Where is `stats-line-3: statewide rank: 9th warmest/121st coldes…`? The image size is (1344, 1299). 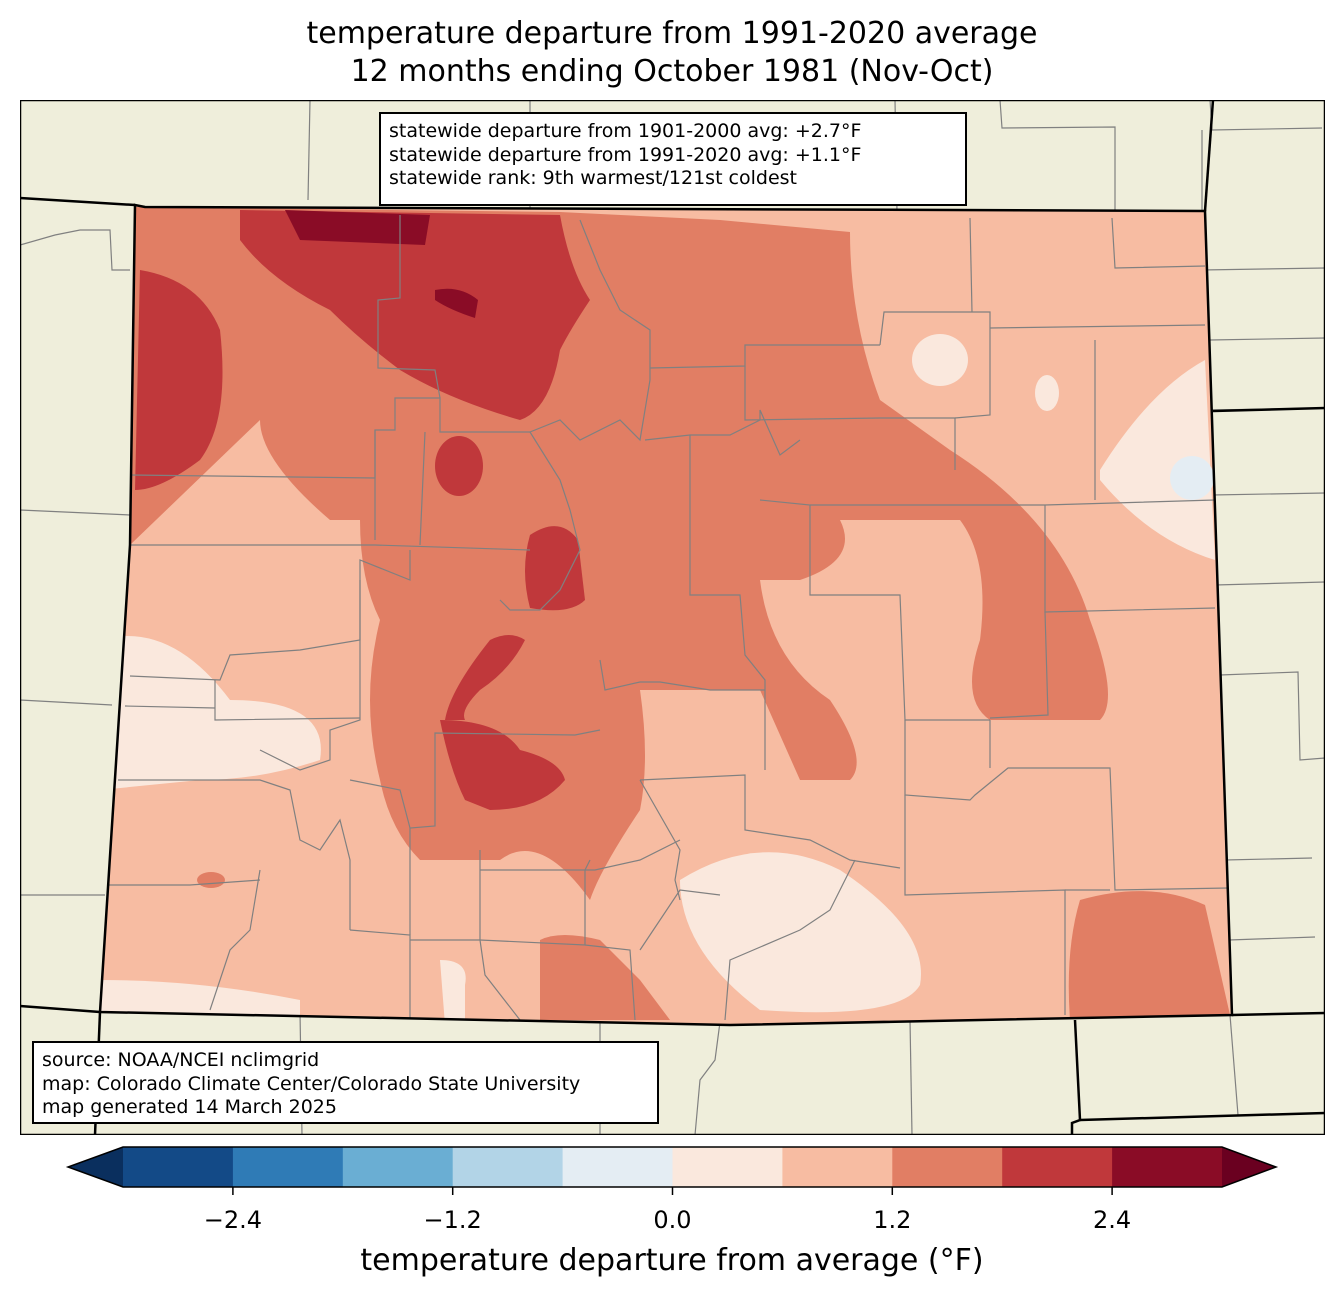 stats-line-3: statewide rank: 9th warmest/121st coldes… is located at coordinates (593, 178).